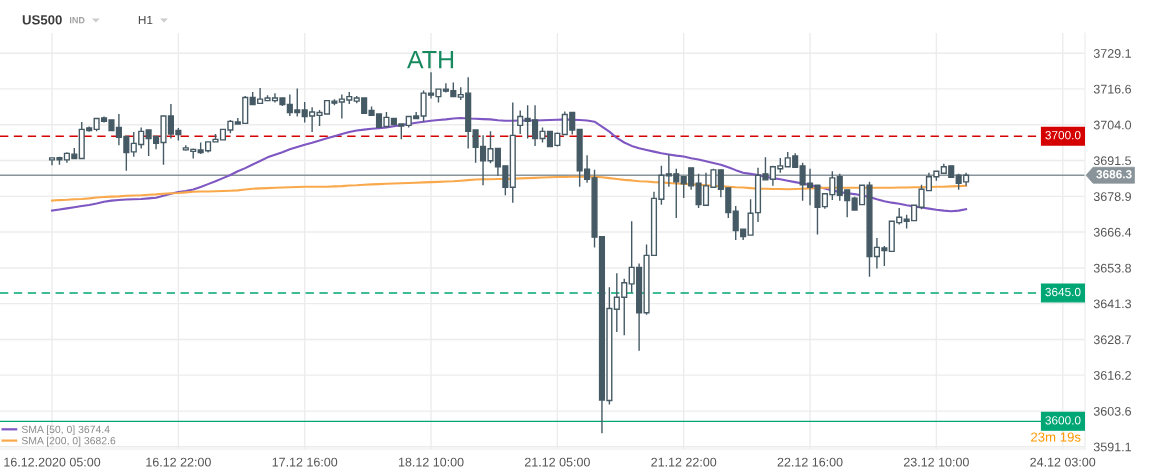 The height and width of the screenshot is (472, 1151). I want to click on y-tick-label: 3641.3, so click(1112, 304).